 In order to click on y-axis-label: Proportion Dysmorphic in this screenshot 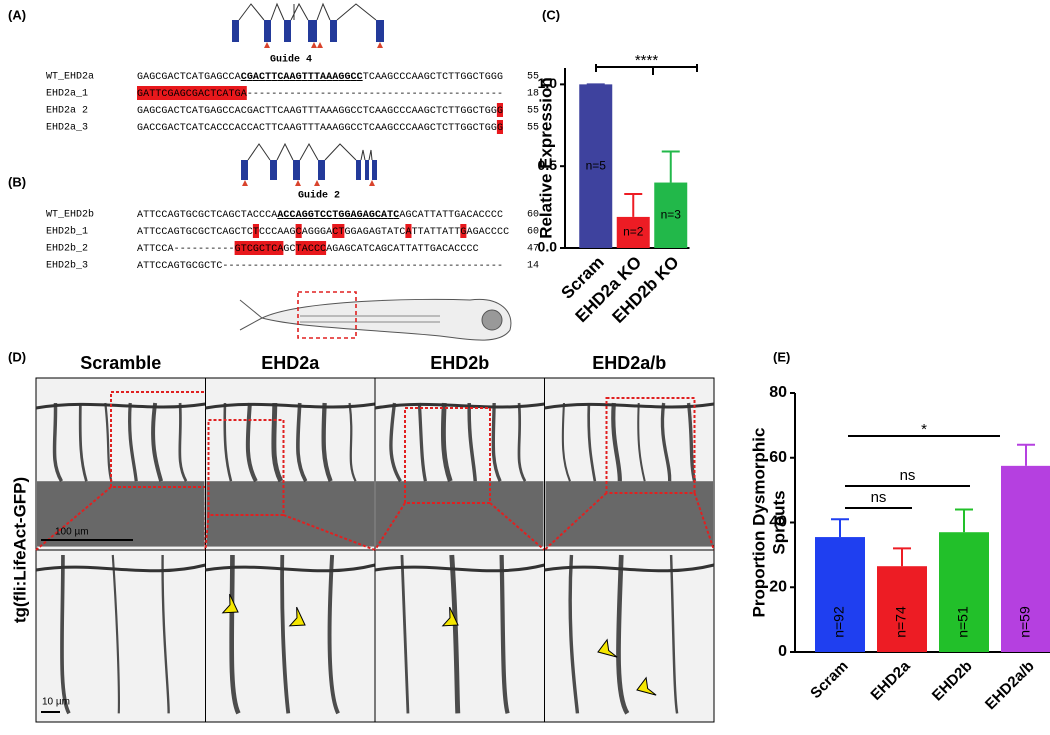, I will do `click(758, 523)`.